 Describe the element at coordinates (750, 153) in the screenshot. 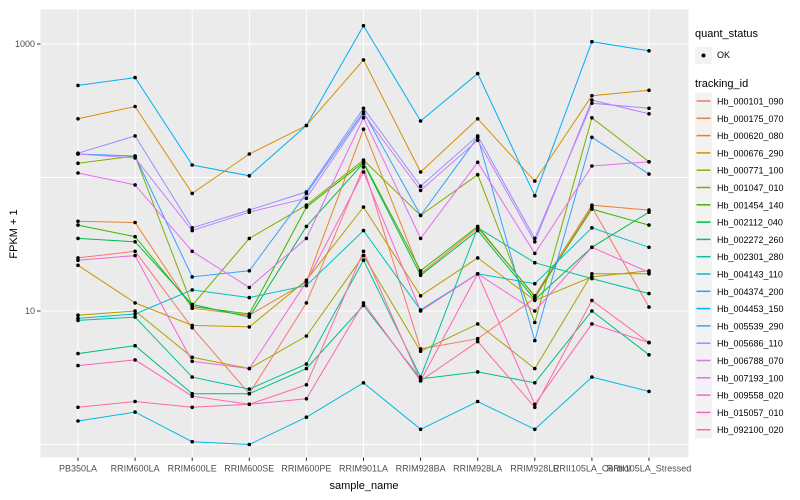

I see `legend-item-label: Hb_000676_290` at that location.